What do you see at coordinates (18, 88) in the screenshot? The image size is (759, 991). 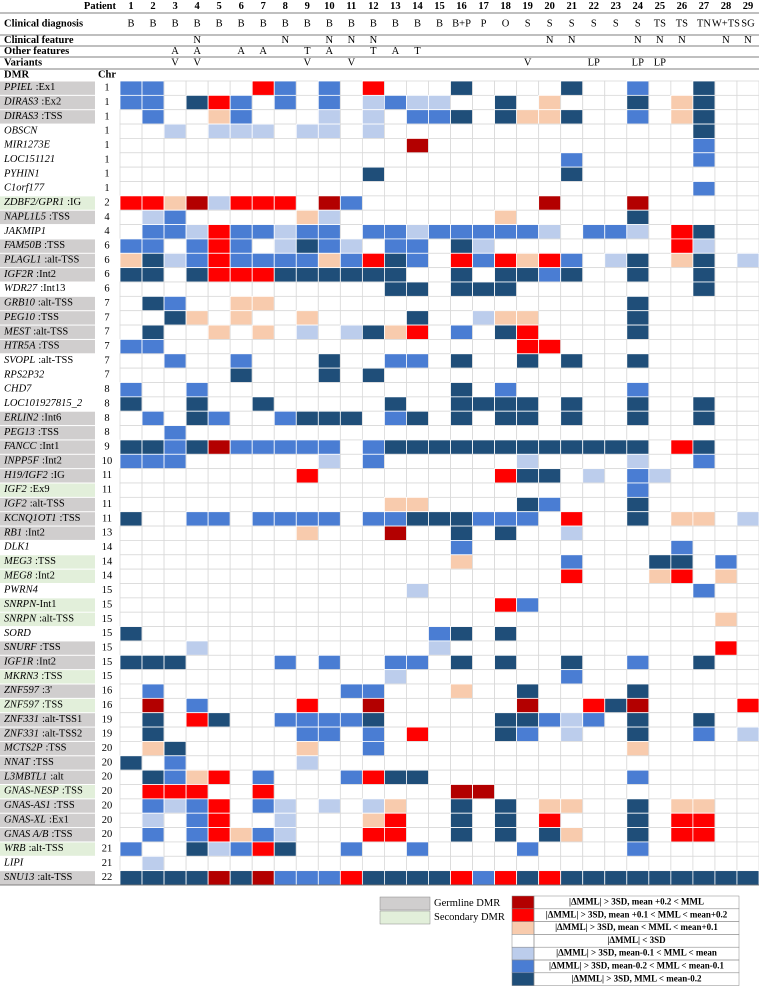 I see `gene-name: PPIEL` at bounding box center [18, 88].